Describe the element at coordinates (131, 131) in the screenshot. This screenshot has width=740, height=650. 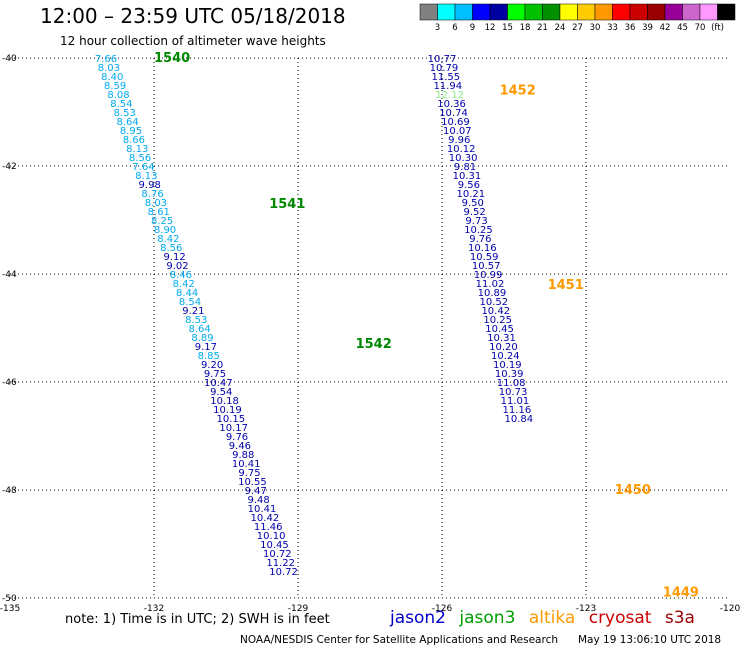
I see `swh-value-label: 8.95` at that location.